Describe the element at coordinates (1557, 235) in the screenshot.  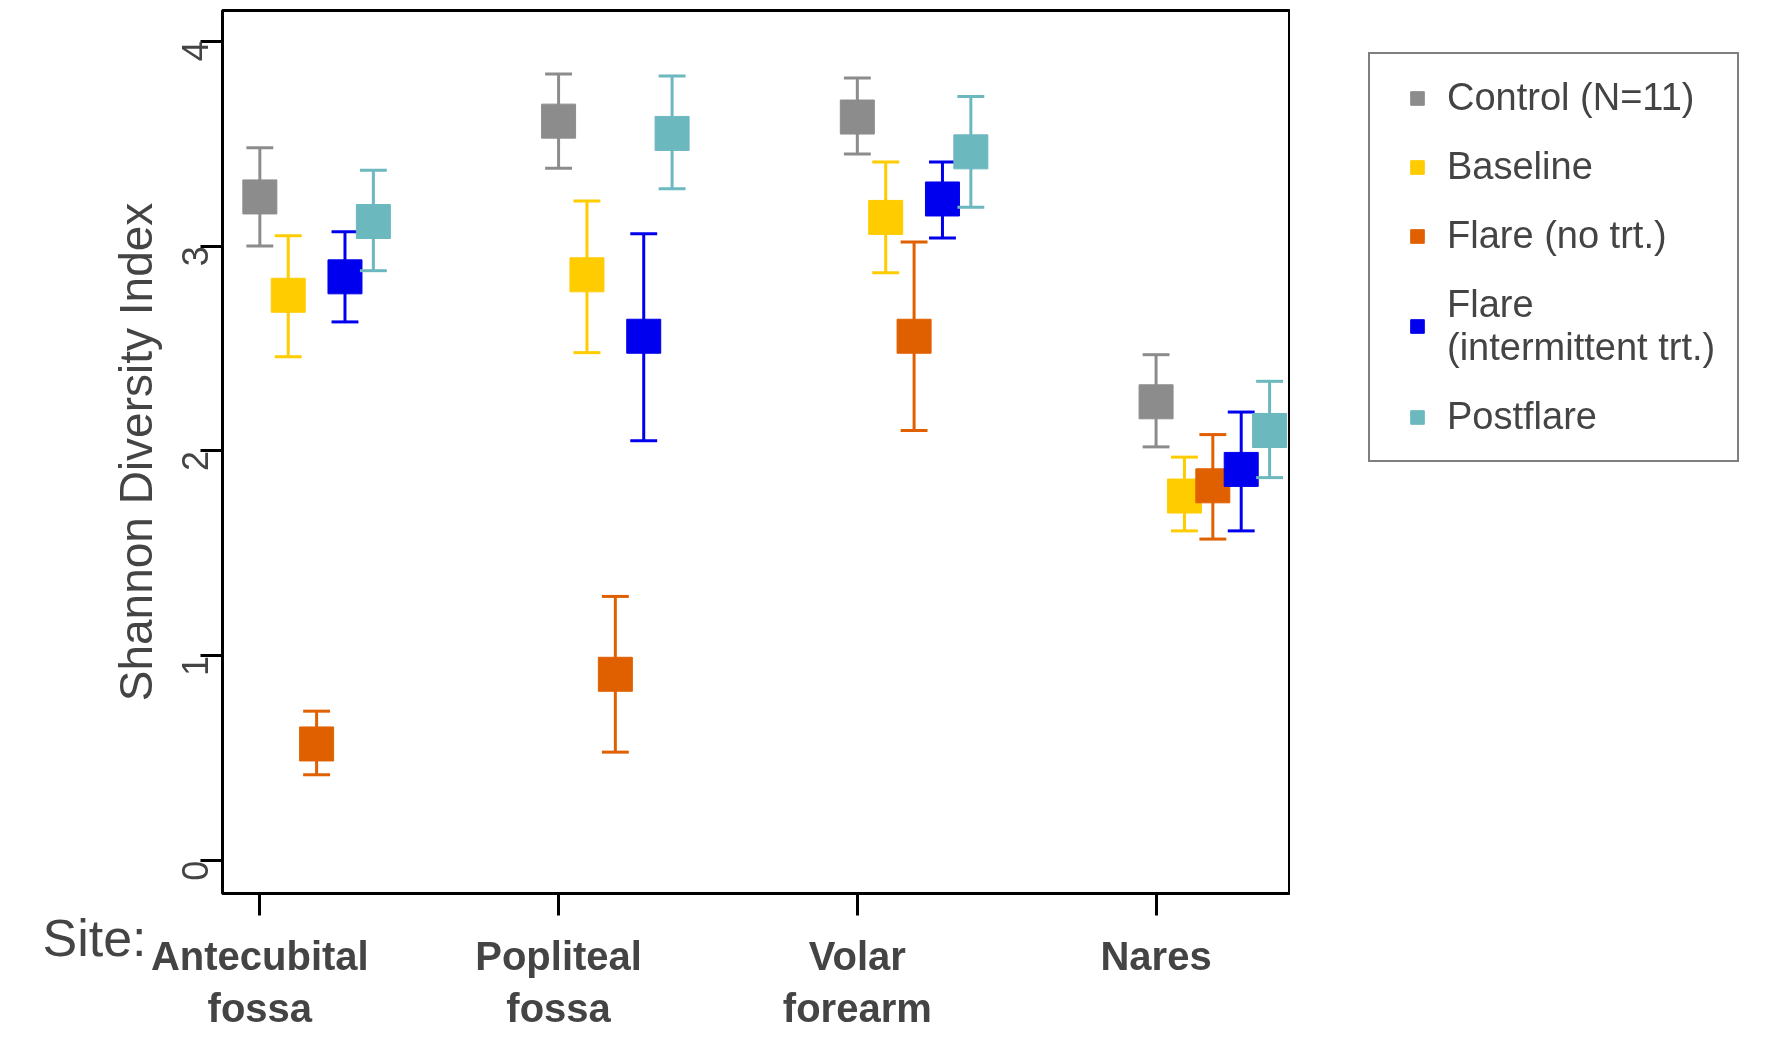
I see `legend-label: Flare (no trt.)` at that location.